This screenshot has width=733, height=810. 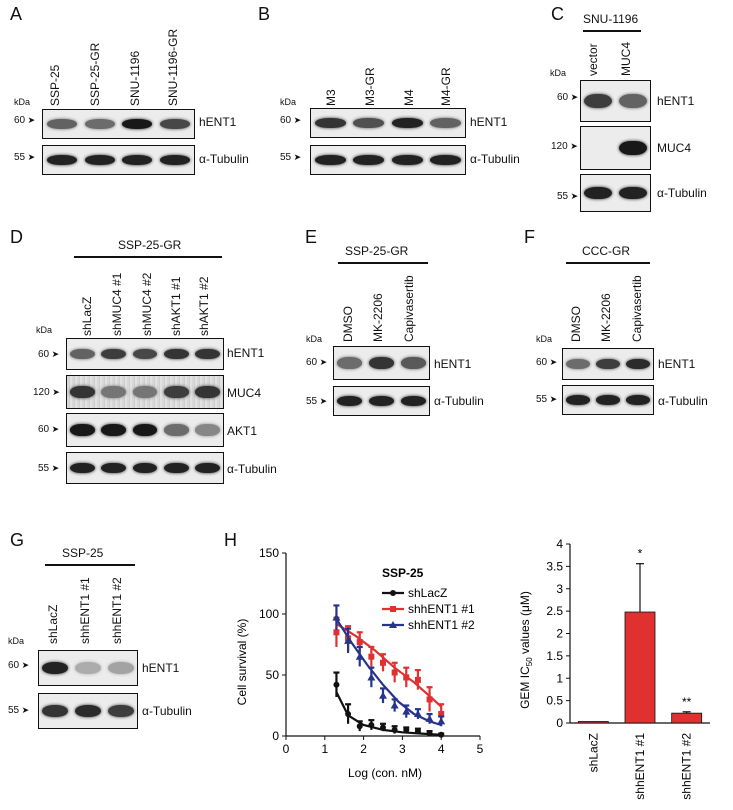 I want to click on blot-f-tubulin, so click(x=608, y=400).